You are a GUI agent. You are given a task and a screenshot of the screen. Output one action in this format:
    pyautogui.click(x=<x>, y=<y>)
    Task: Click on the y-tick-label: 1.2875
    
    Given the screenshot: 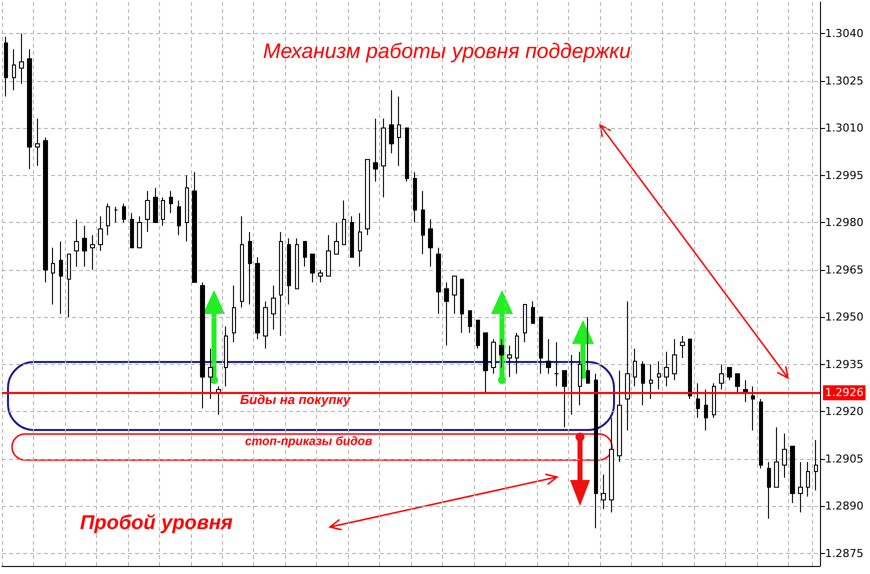 What is the action you would take?
    pyautogui.click(x=844, y=553)
    